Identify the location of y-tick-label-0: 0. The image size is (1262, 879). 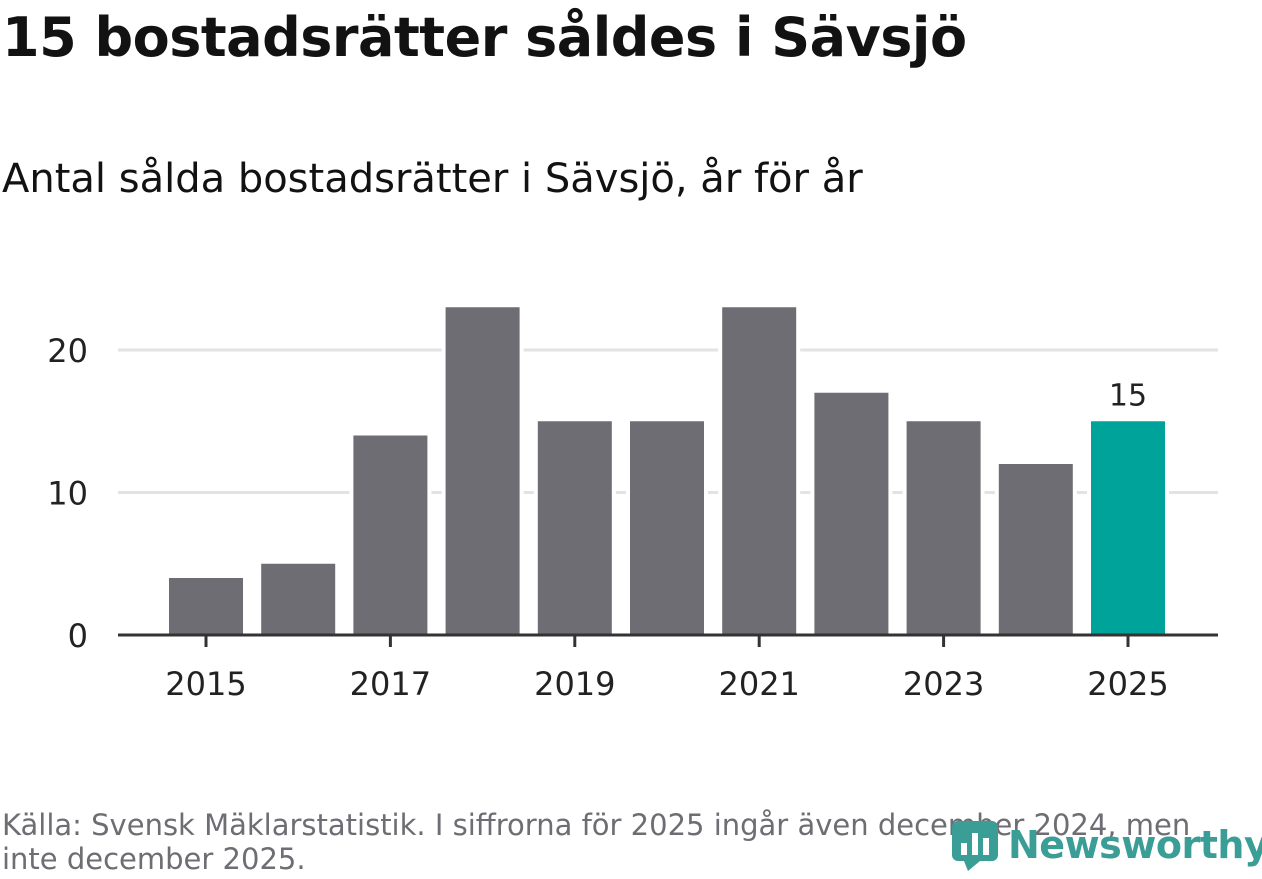
(78, 636).